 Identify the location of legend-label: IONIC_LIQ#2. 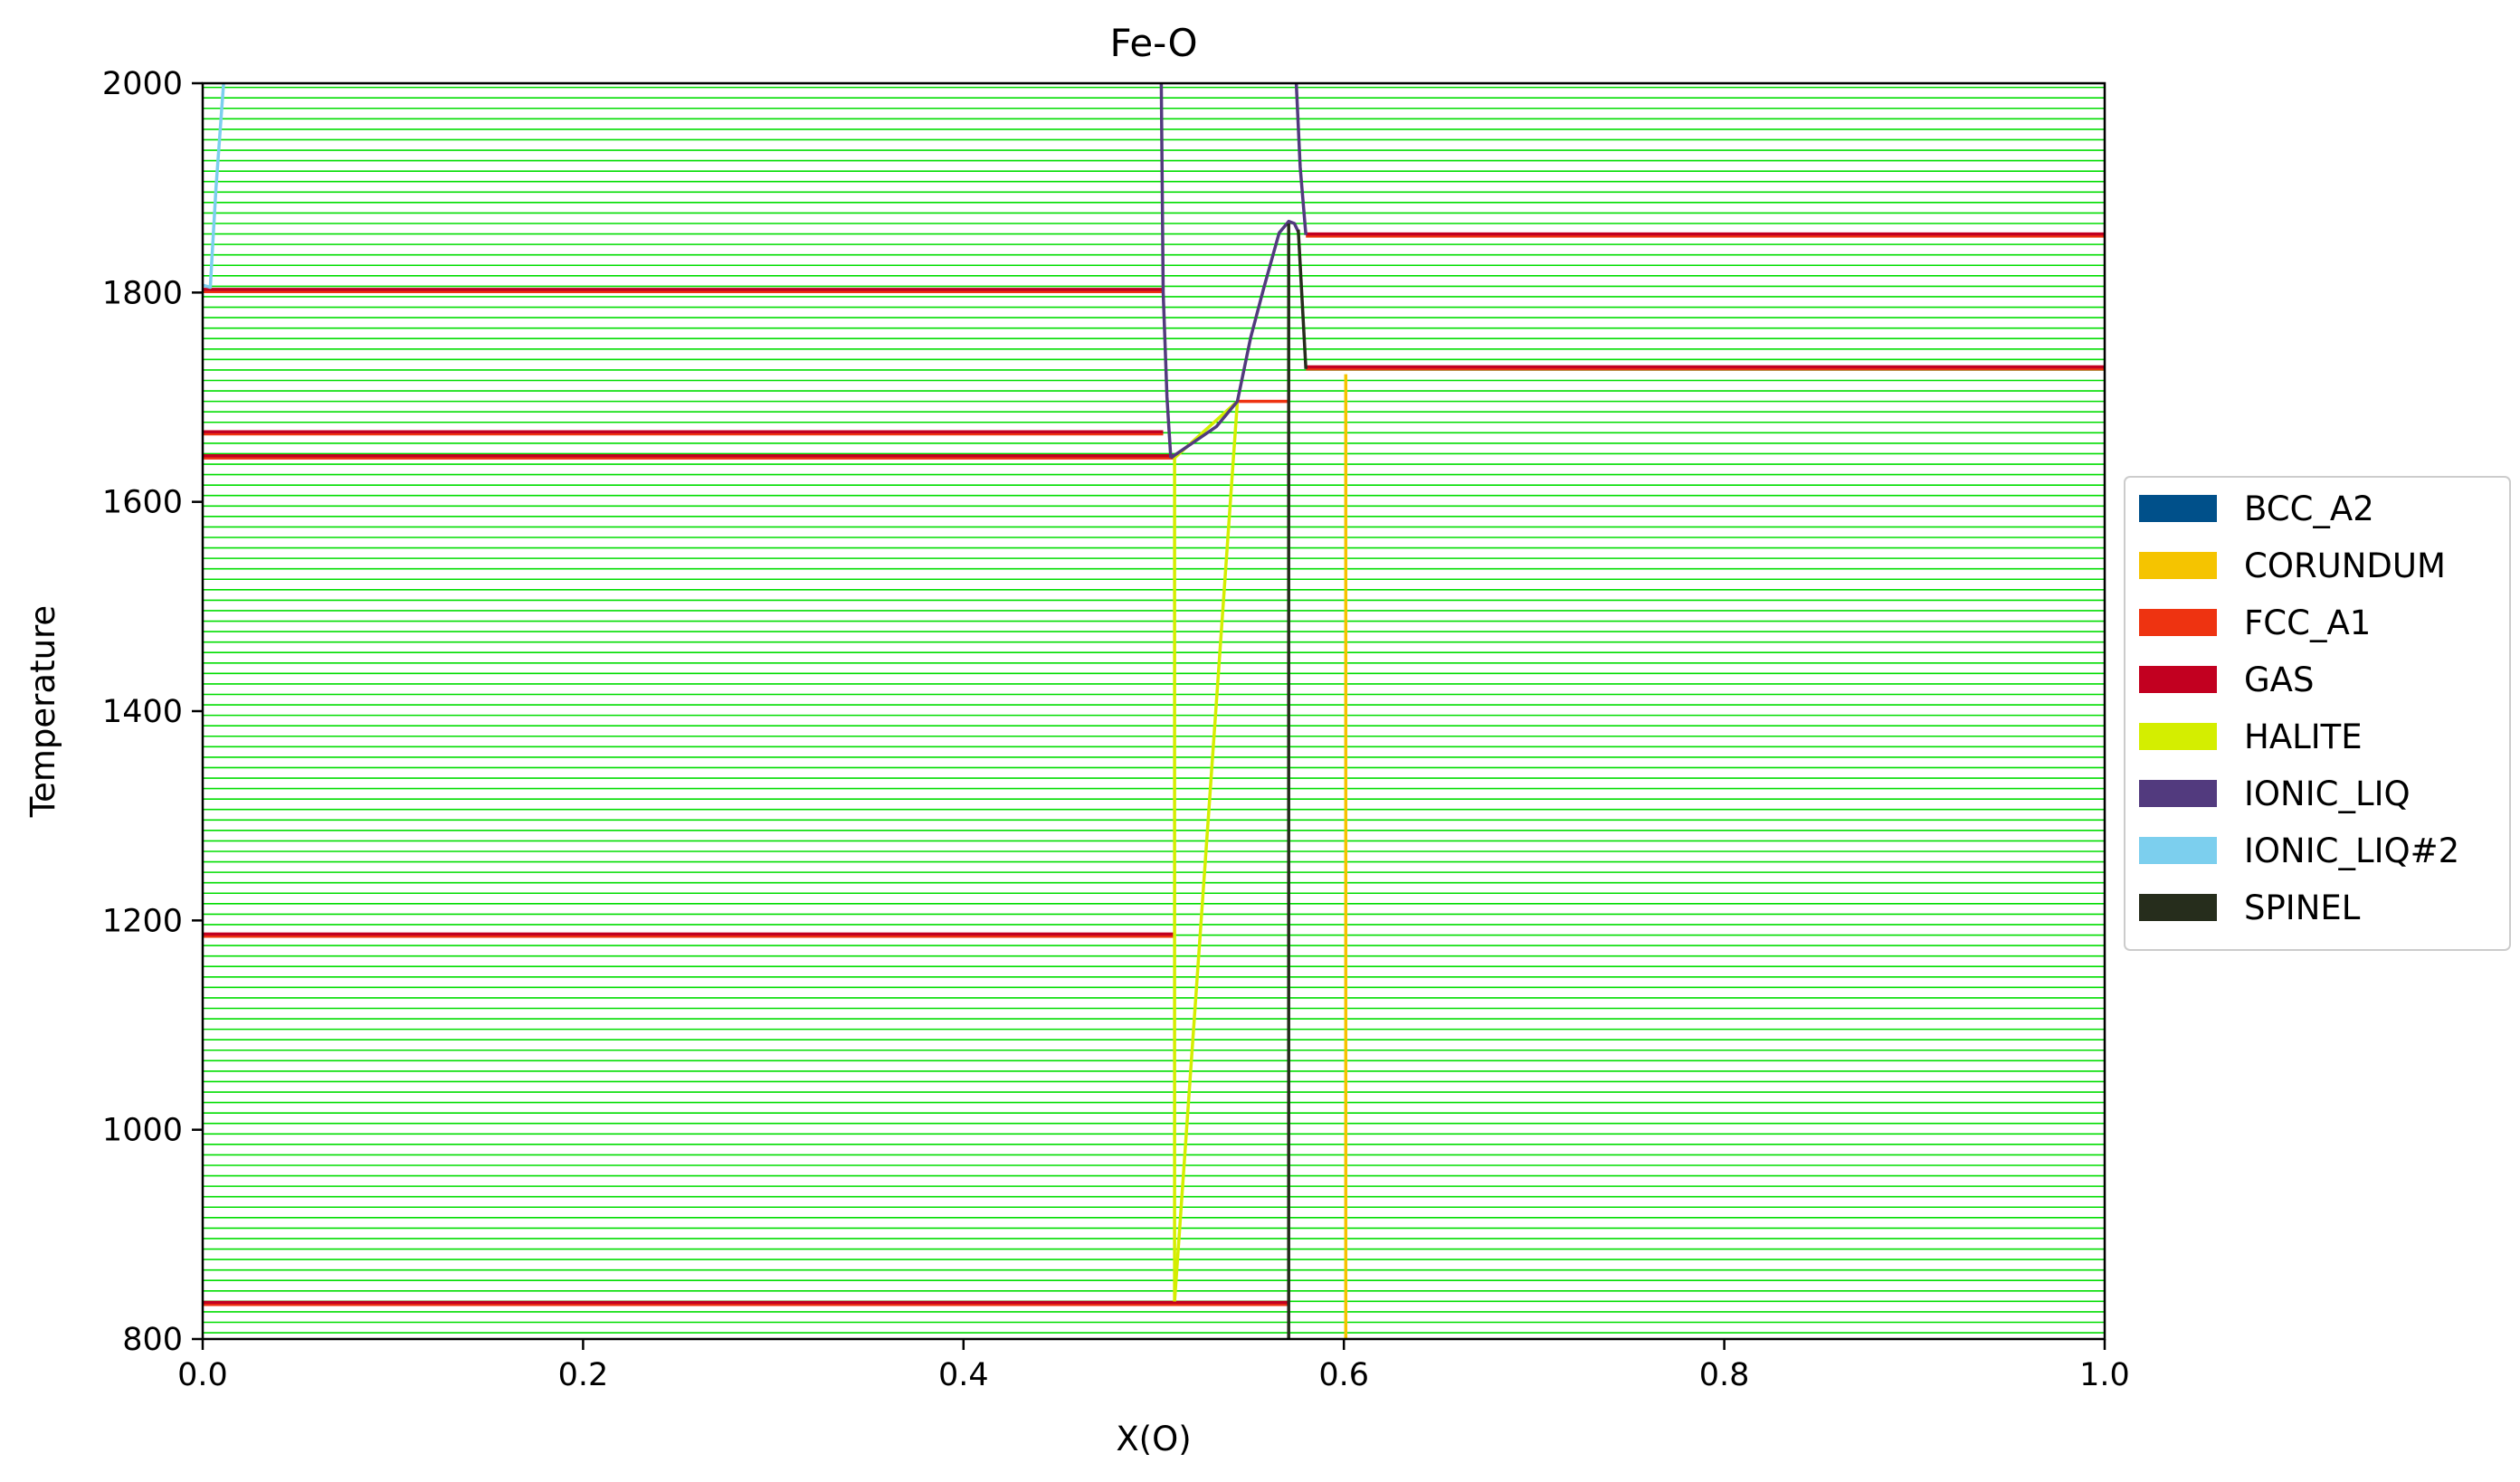
(2351, 851).